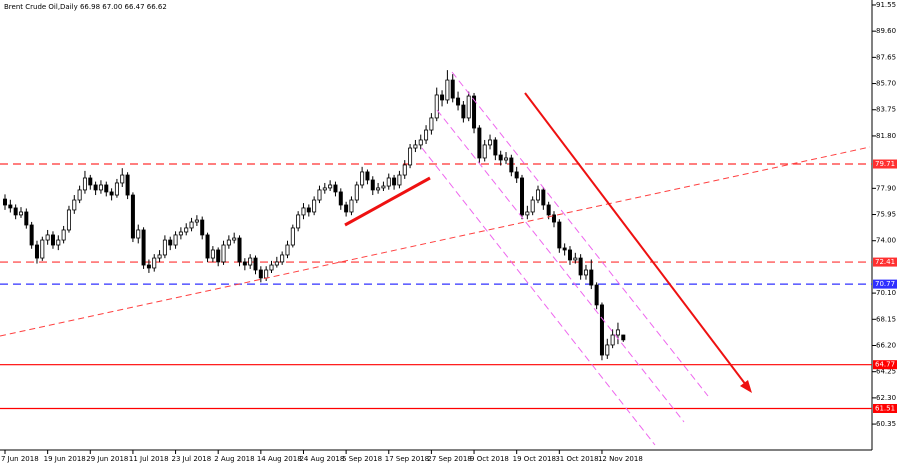  I want to click on x-tick-label: 17 Sep 2018, so click(407, 459).